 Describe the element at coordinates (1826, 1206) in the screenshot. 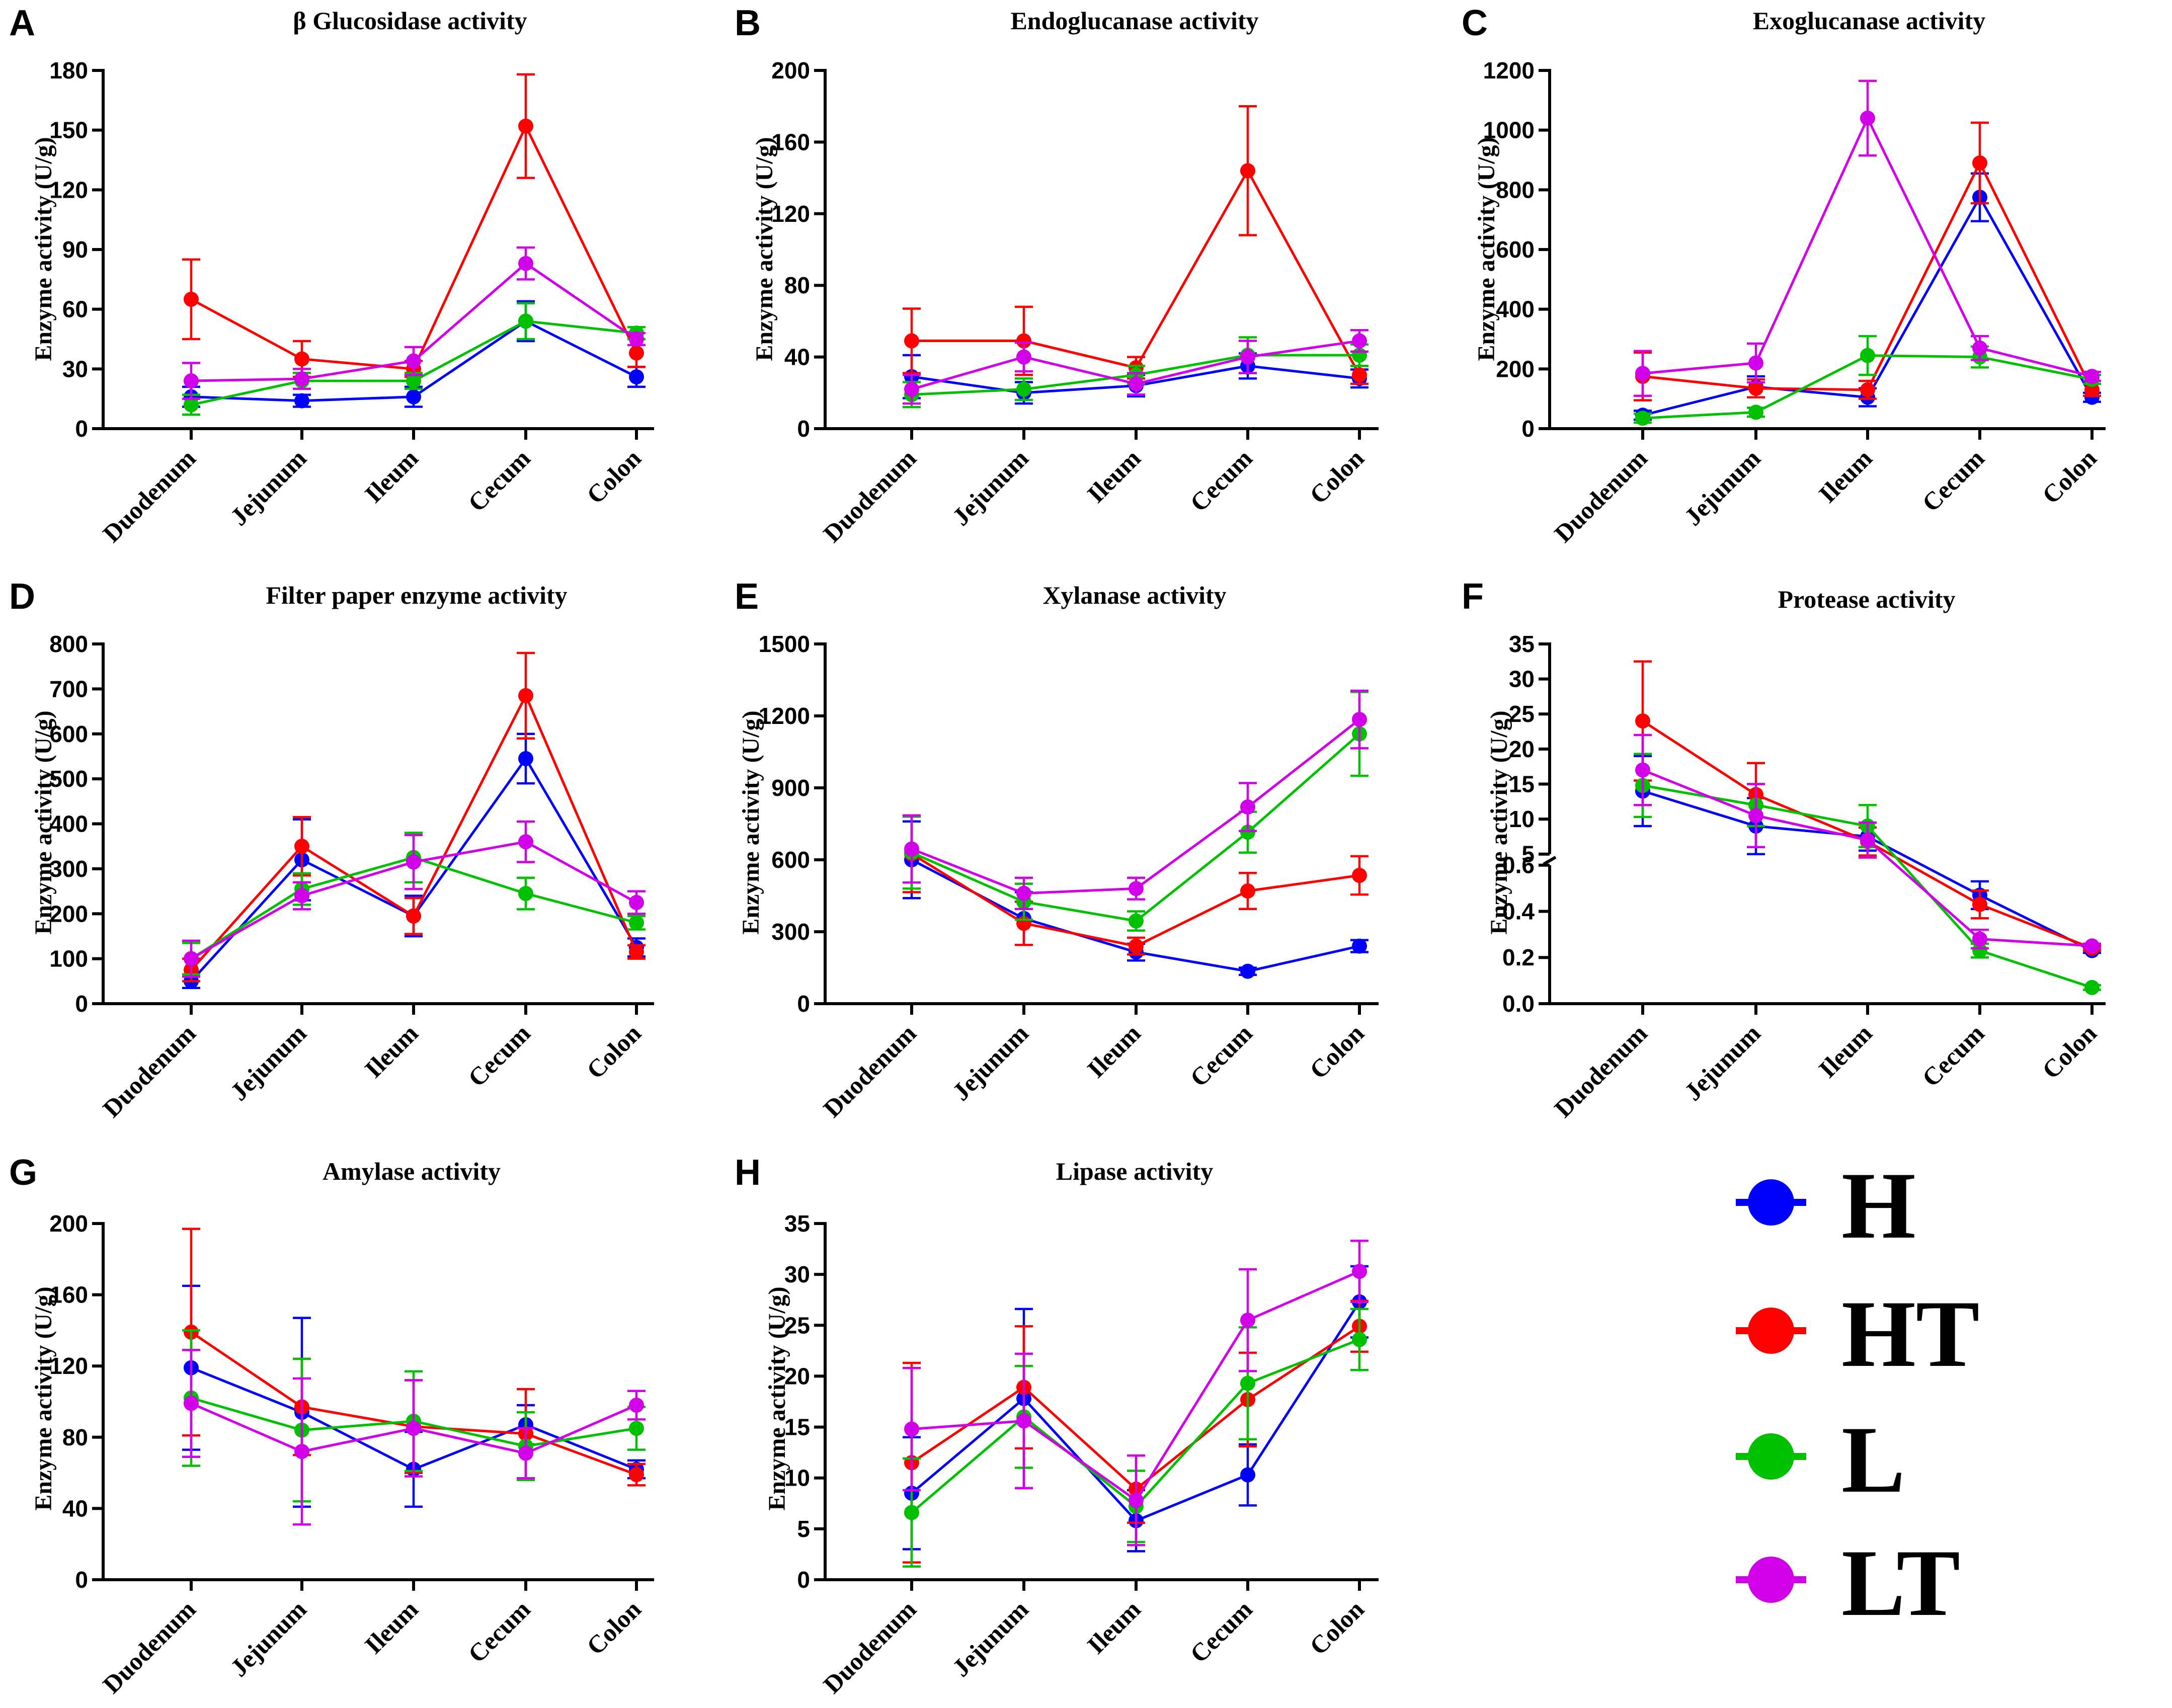

I see `legend-item-h: H` at that location.